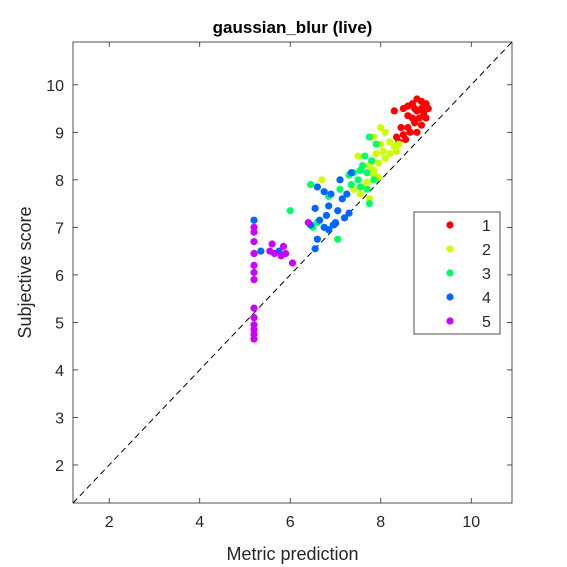 The width and height of the screenshot is (567, 567). Describe the element at coordinates (486, 322) in the screenshot. I see `legend-label: 5` at that location.